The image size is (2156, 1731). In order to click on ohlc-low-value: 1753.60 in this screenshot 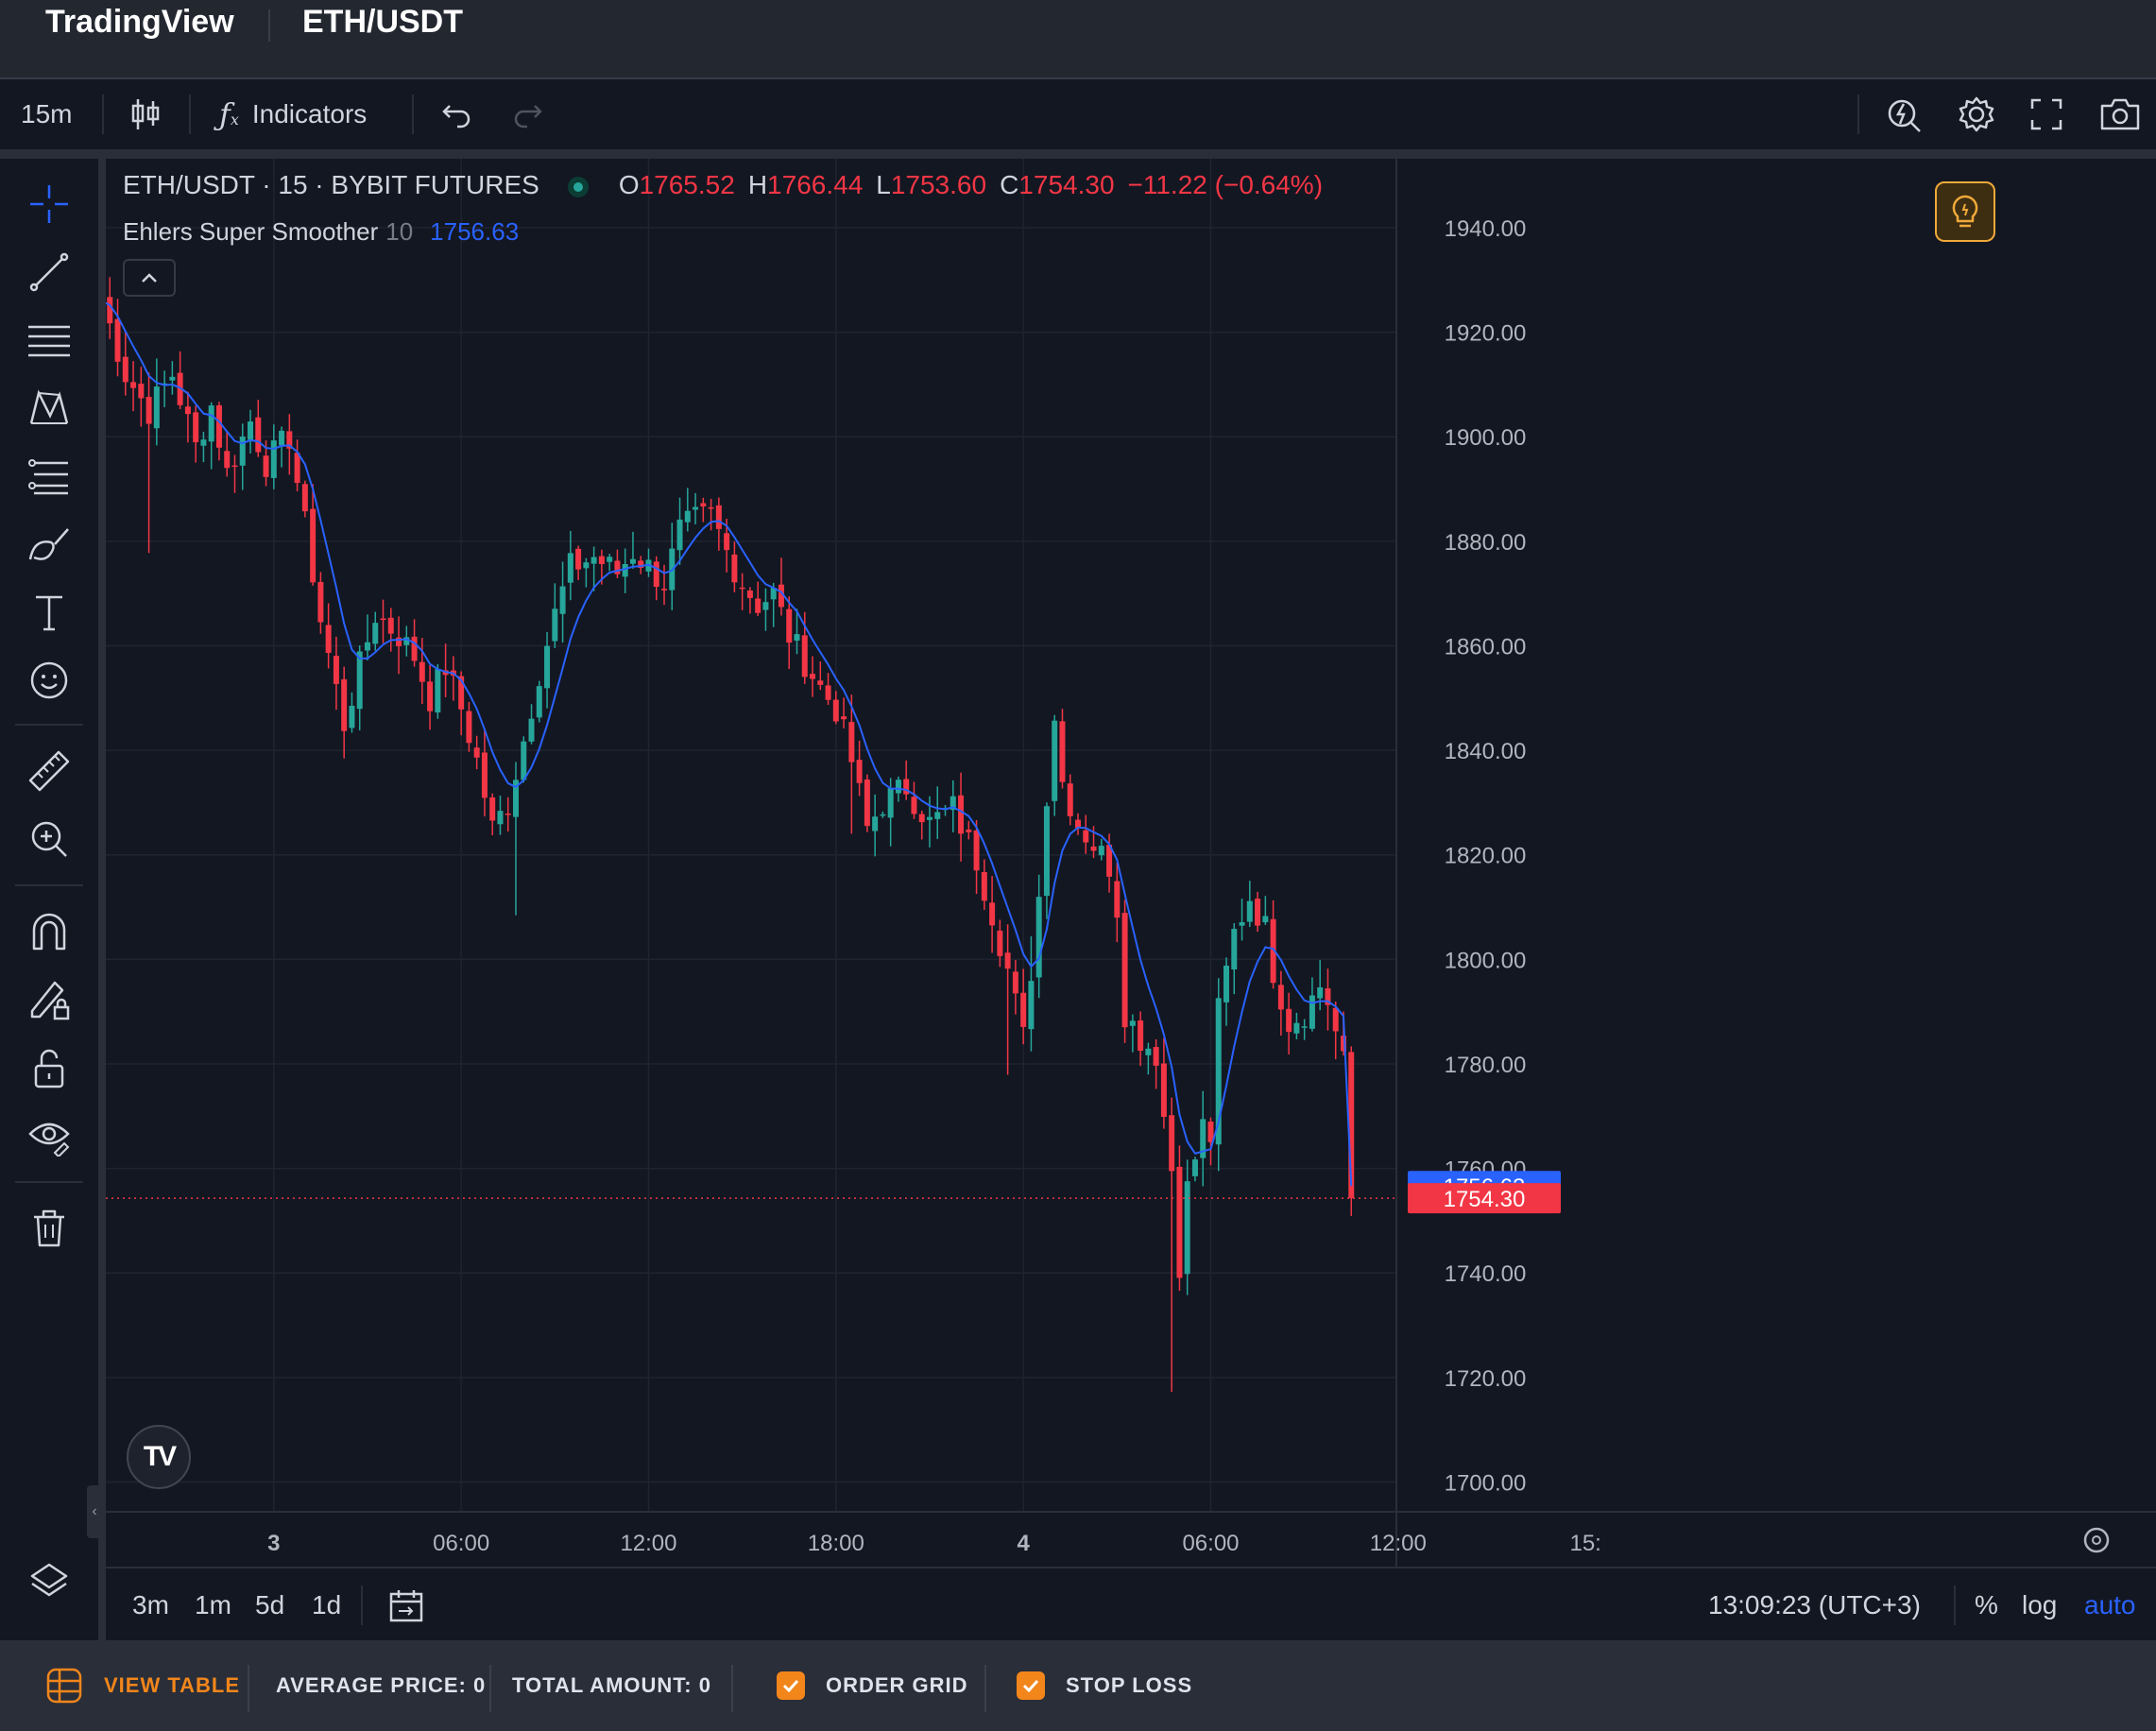, I will do `click(939, 185)`.